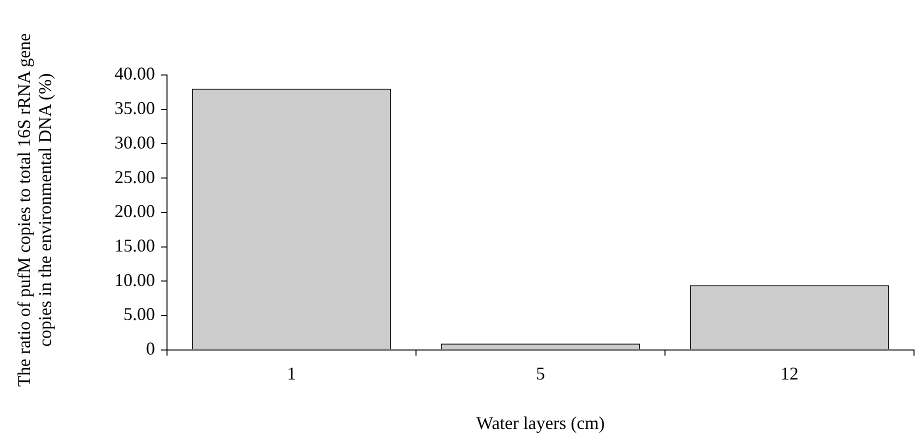 This screenshot has height=439, width=916. What do you see at coordinates (540, 422) in the screenshot?
I see `x-axis-title: Water layers (cm)` at bounding box center [540, 422].